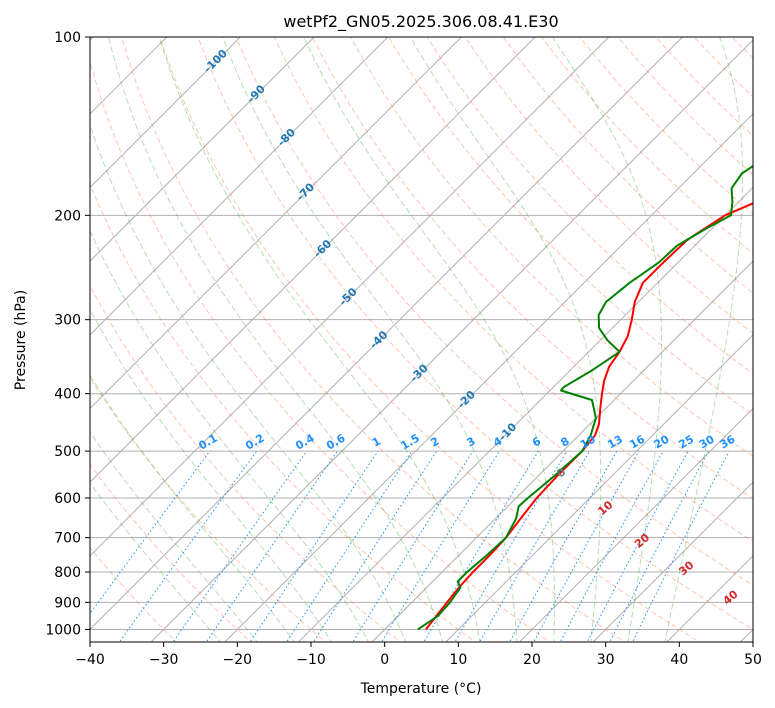 This screenshot has height=708, width=775. Describe the element at coordinates (311, 660) in the screenshot. I see `x-tick-label: −10` at that location.